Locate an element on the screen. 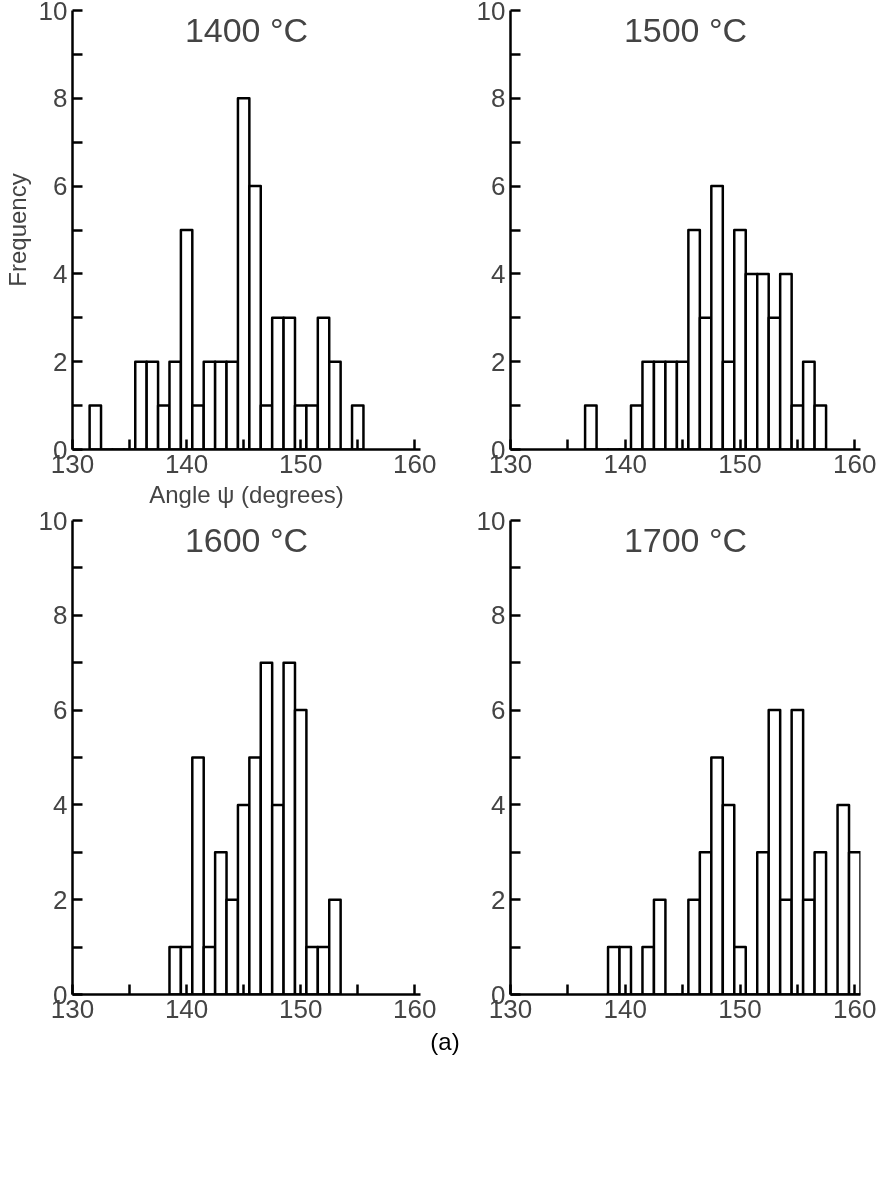 Image resolution: width=891 pixels, height=1188 pixels. text: (a) is located at coordinates (445, 1042).